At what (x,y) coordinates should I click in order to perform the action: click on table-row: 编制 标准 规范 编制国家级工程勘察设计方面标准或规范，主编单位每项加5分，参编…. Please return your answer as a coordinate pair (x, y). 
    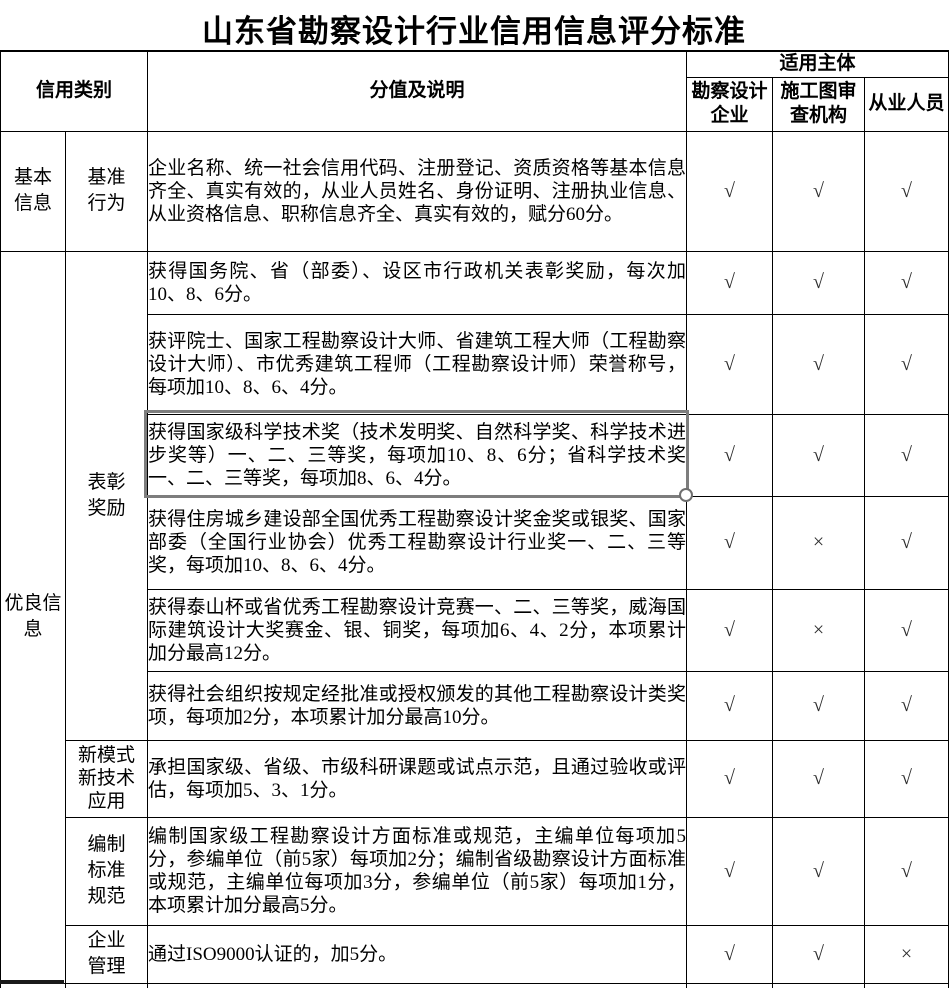
    Looking at the image, I should click on (475, 871).